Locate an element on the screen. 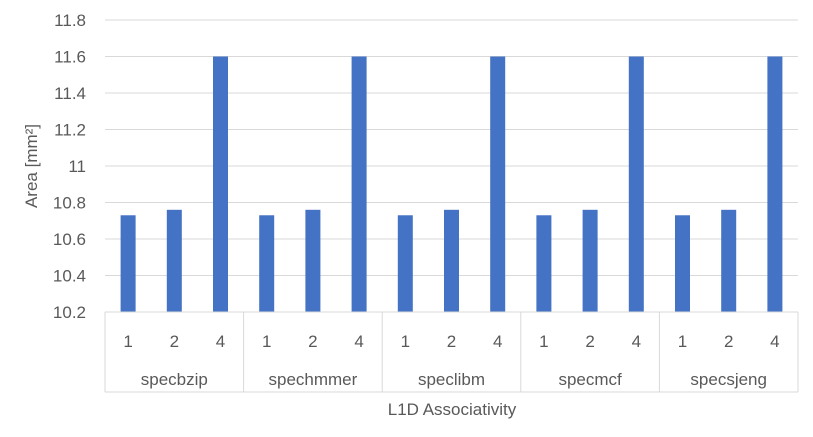 Image resolution: width=813 pixels, height=437 pixels. y-tick-label: 11 is located at coordinates (77, 166).